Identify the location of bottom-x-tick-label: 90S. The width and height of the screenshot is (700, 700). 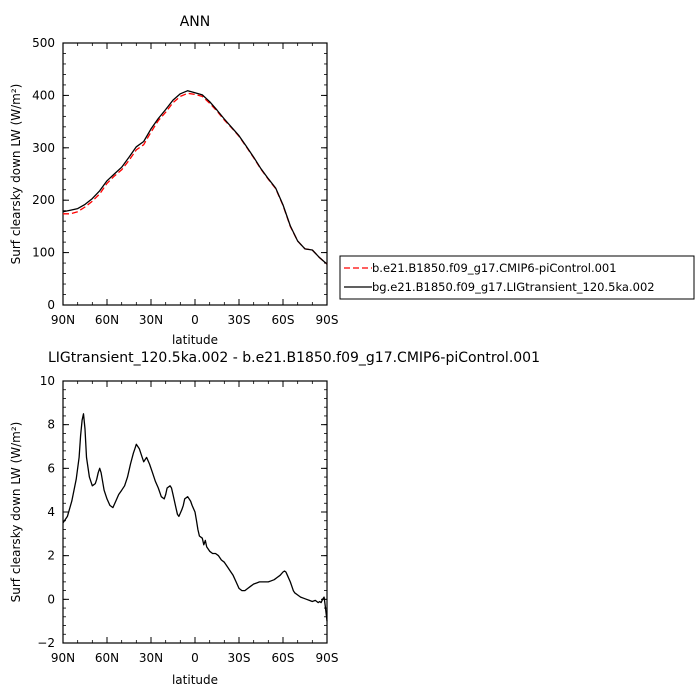
(327, 658).